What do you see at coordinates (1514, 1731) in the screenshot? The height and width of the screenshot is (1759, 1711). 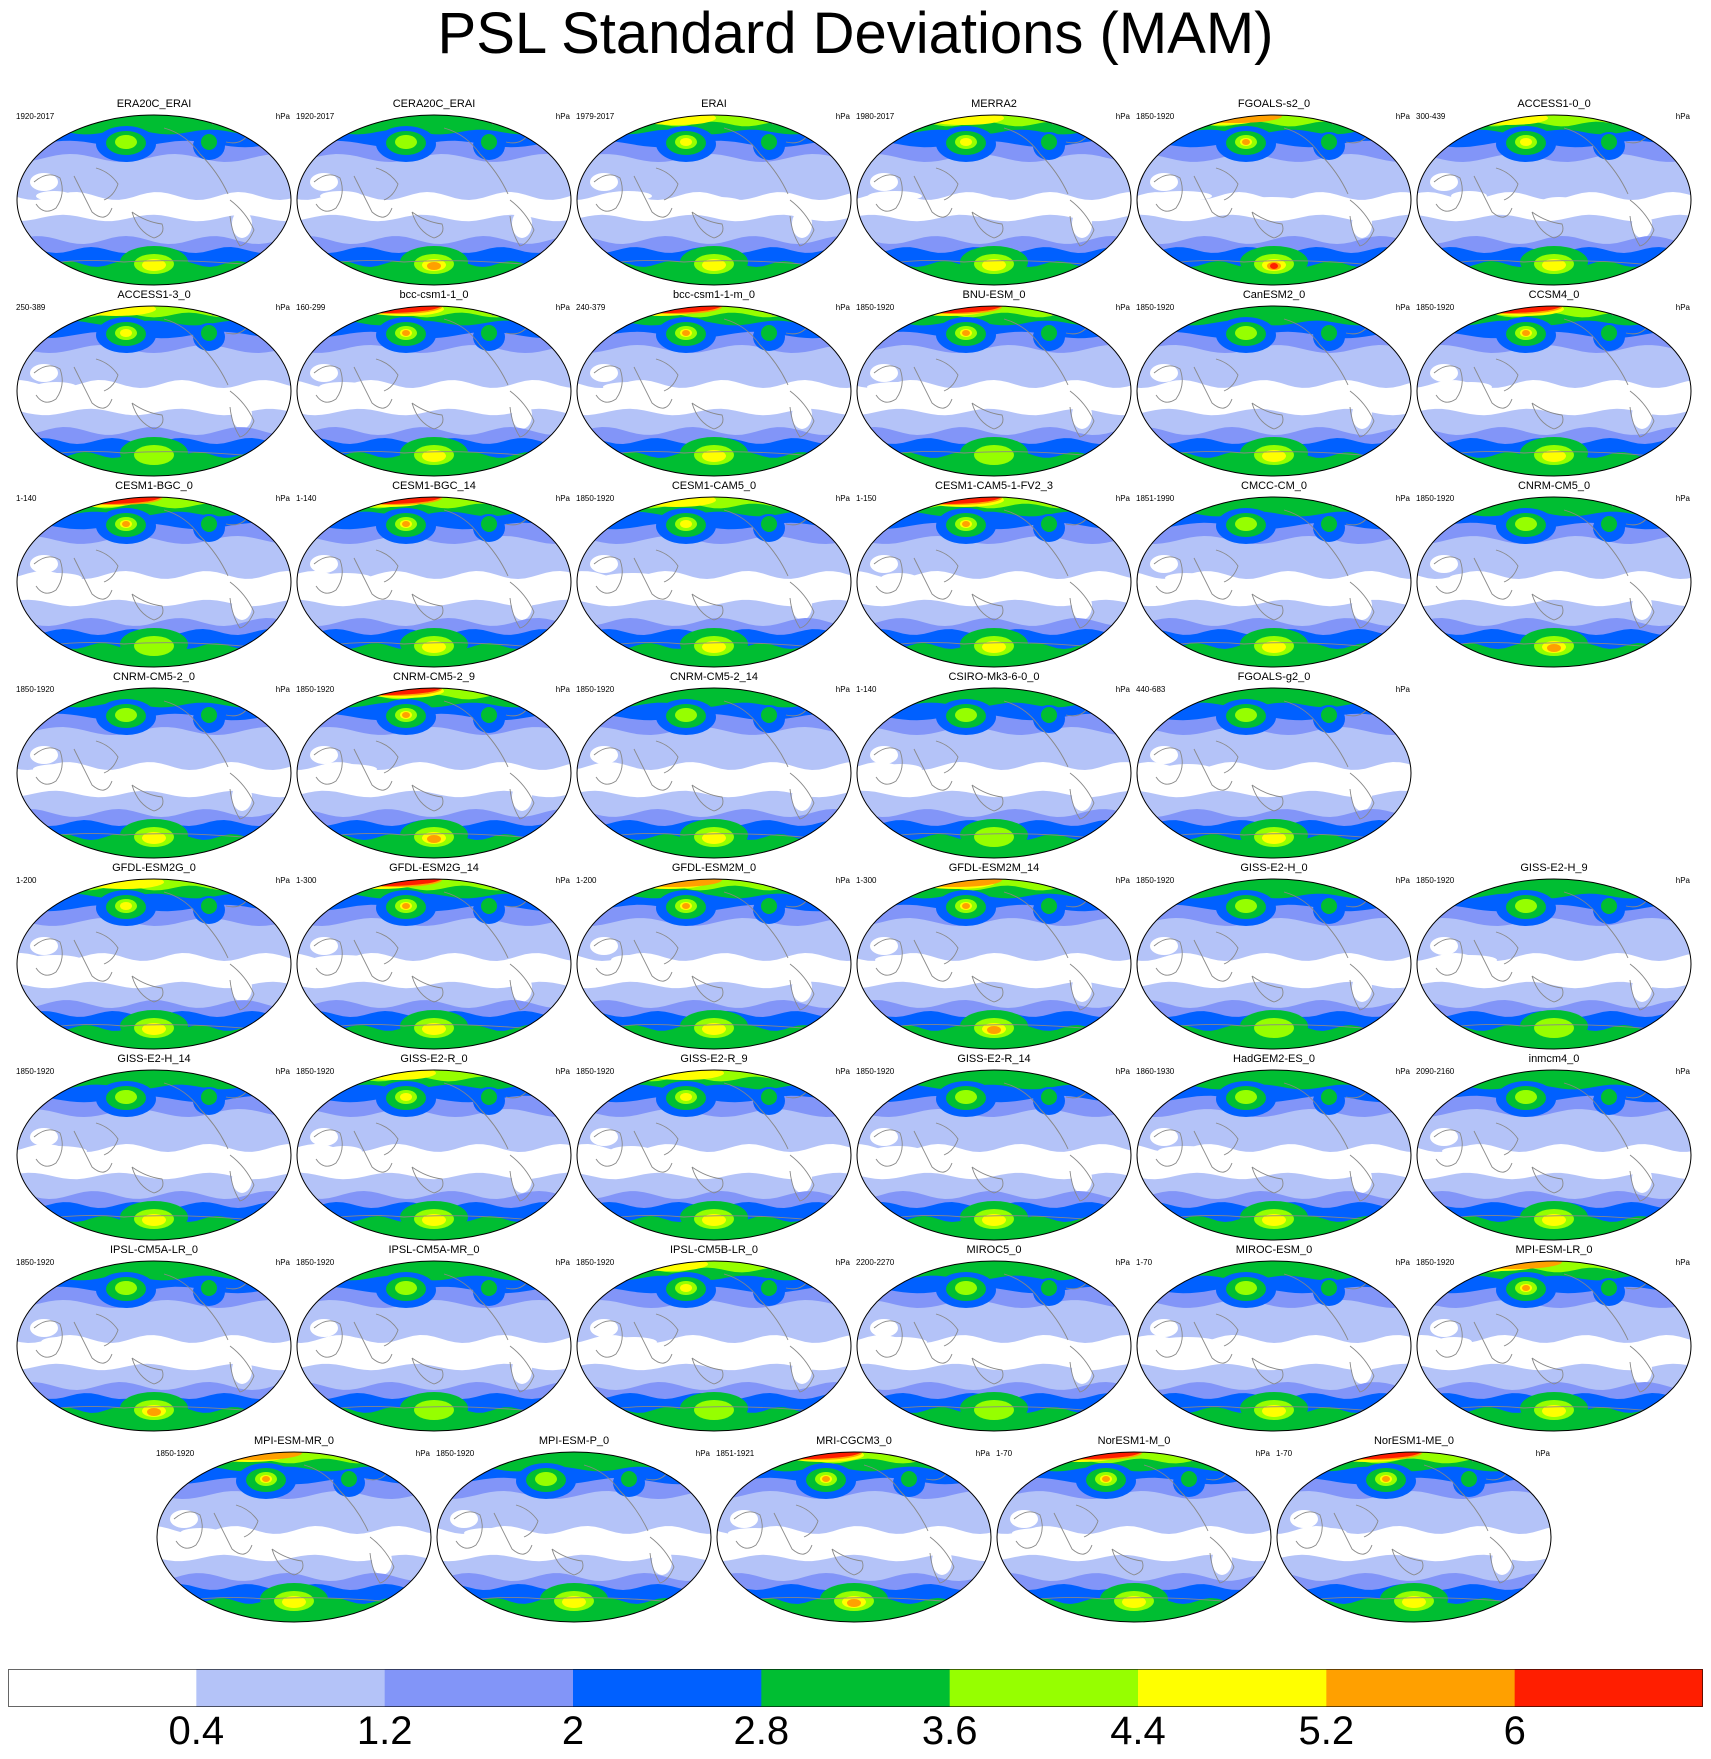 I see `colorbar-tick-label: 6` at bounding box center [1514, 1731].